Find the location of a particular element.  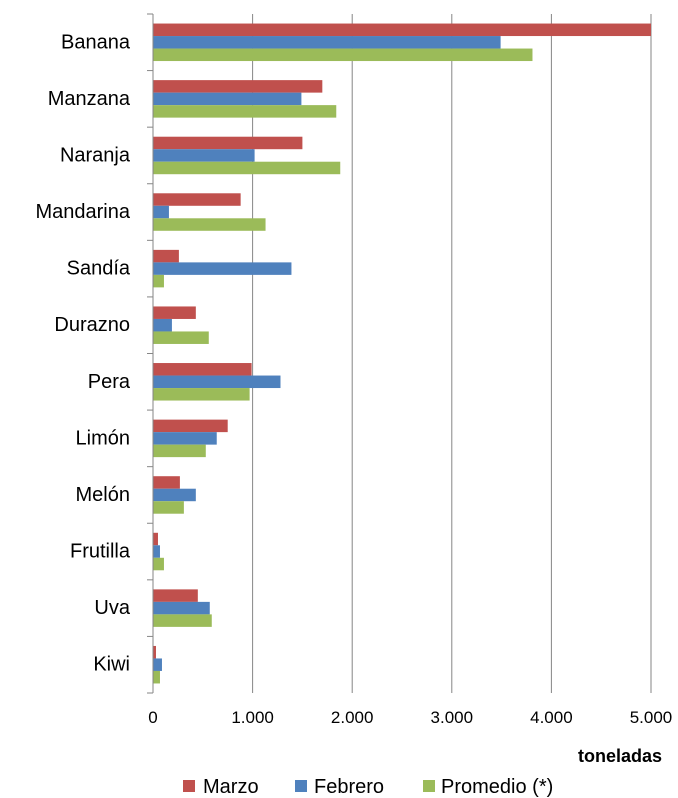

legend-label: Promedio (*) is located at coordinates (497, 787).